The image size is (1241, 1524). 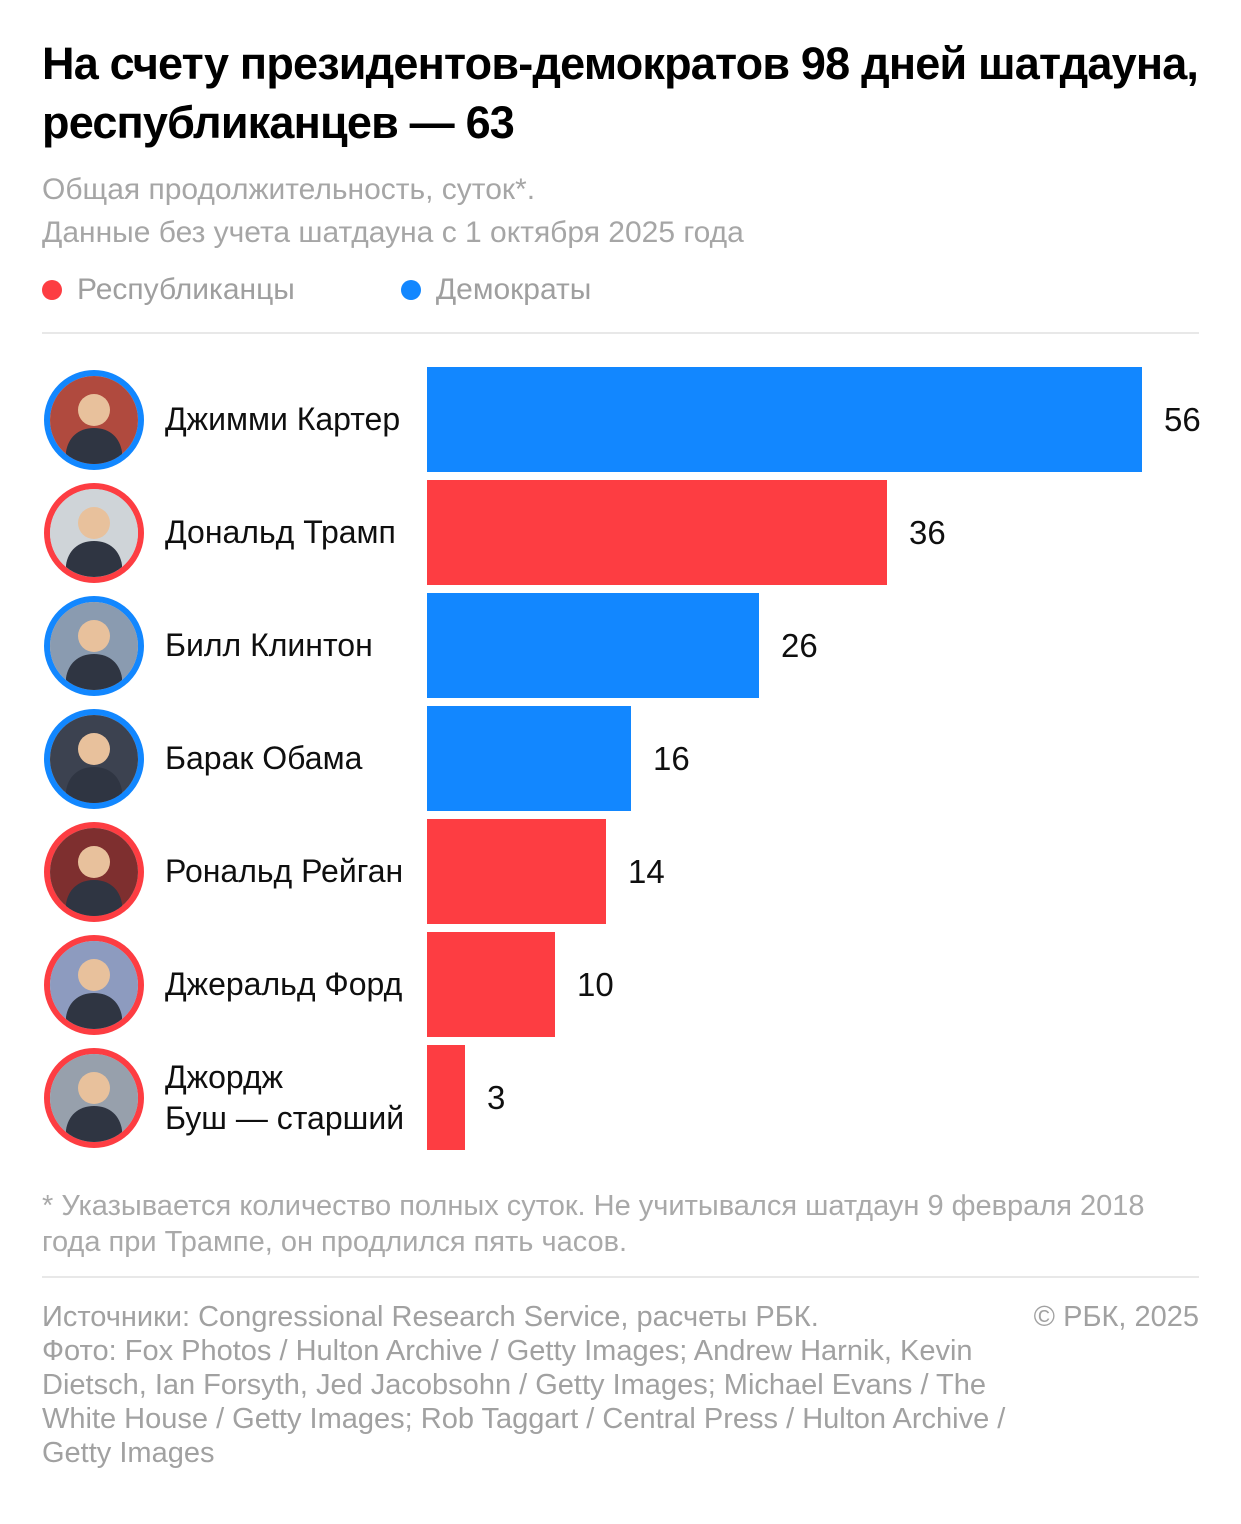 What do you see at coordinates (513, 289) in the screenshot?
I see `legend-label-democrats: Демократы` at bounding box center [513, 289].